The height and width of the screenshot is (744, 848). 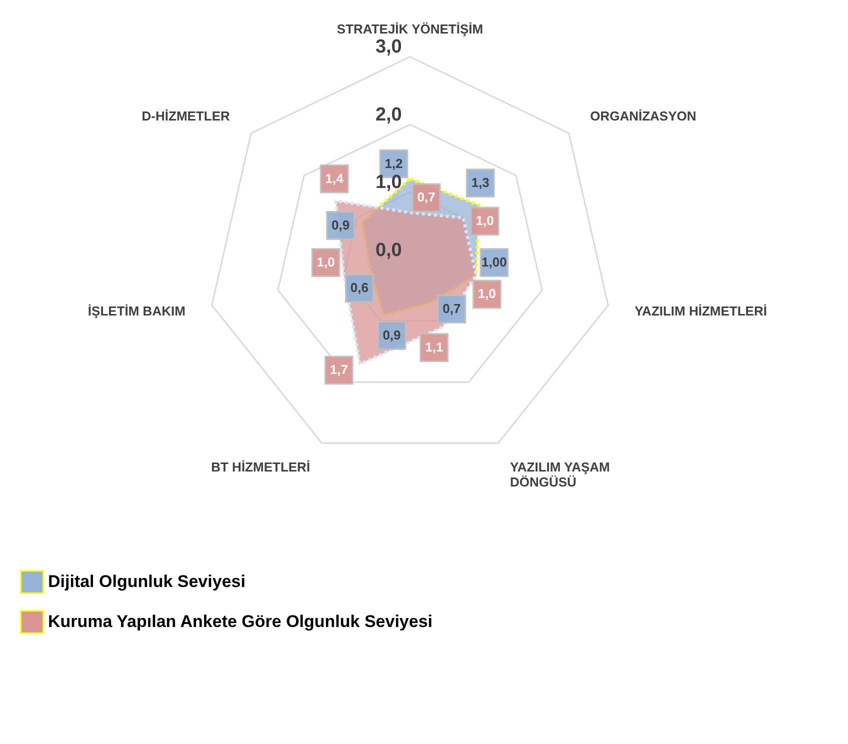 What do you see at coordinates (560, 475) in the screenshot?
I see `spoke-label: YAZILIM YAŞAM DÖNGÜSÜ` at bounding box center [560, 475].